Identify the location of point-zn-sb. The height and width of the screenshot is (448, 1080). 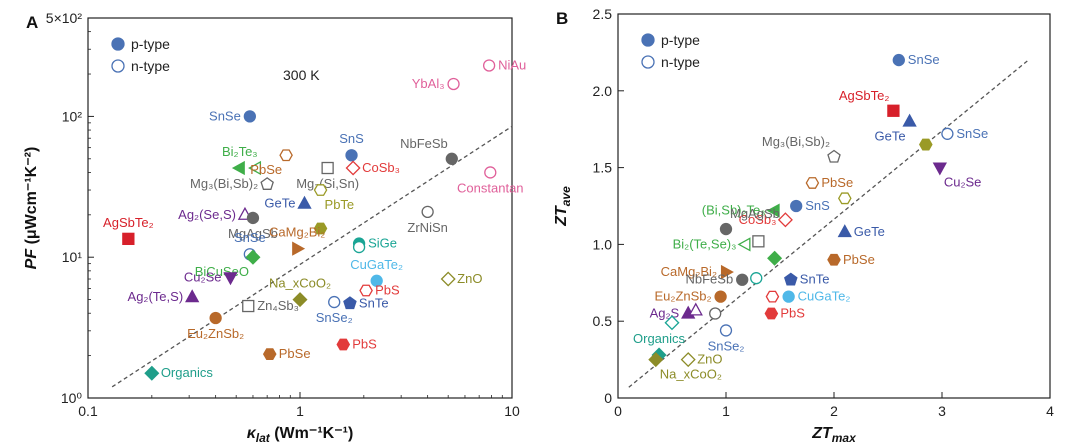
(248, 306).